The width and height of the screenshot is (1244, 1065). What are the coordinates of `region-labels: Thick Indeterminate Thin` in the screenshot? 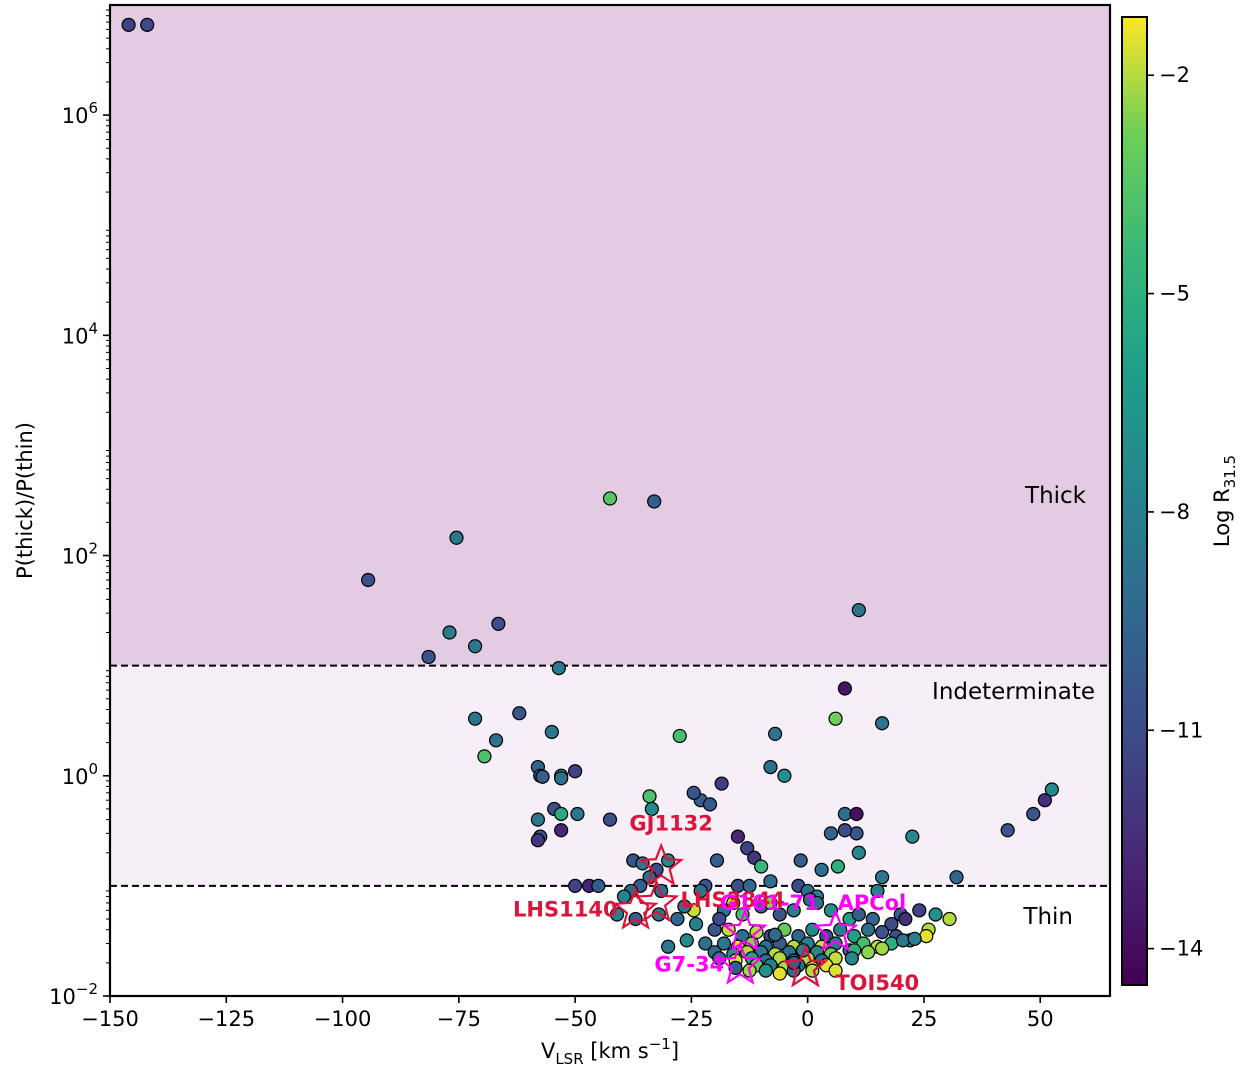 It's located at (1013, 706).